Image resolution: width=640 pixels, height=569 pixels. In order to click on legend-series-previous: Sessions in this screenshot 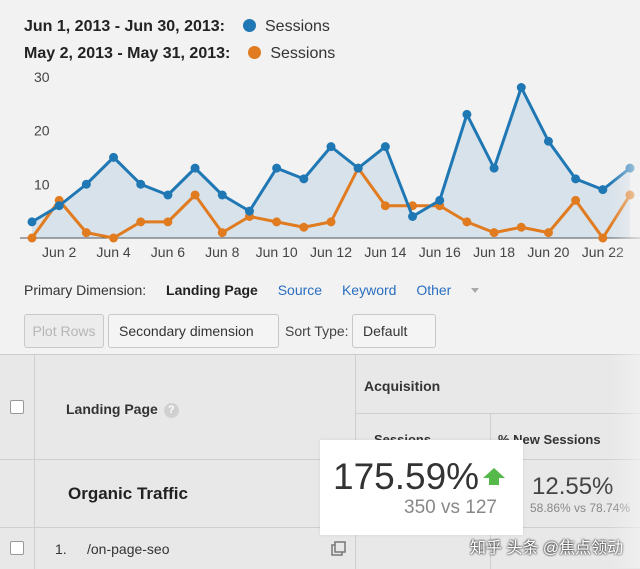, I will do `click(303, 53)`.